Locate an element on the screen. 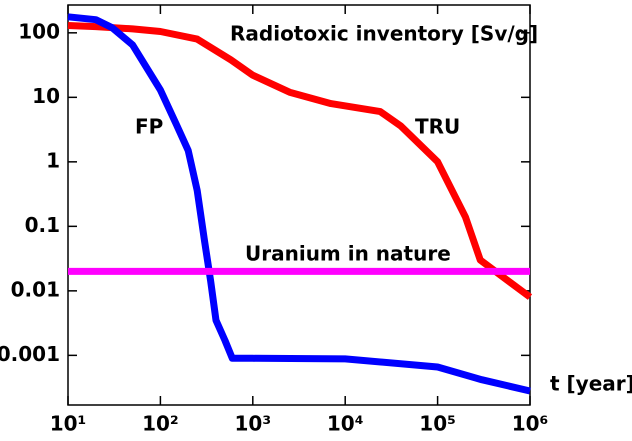 Image resolution: width=632 pixels, height=441 pixels. x-tick-label: 10² is located at coordinates (160, 424).